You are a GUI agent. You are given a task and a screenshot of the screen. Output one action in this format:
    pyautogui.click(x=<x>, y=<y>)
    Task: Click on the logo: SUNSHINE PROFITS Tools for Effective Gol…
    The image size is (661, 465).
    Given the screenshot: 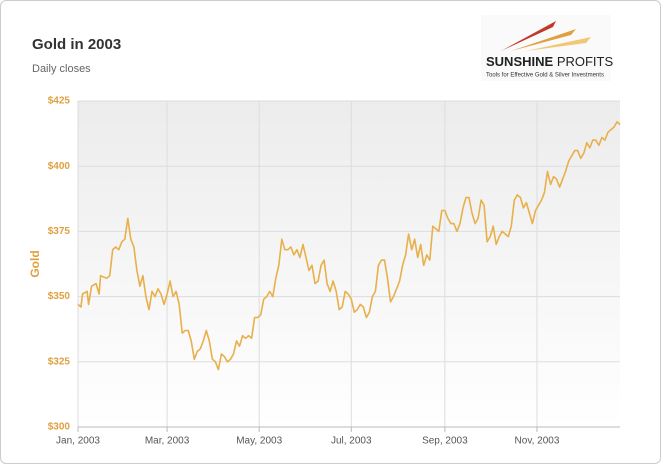 What is the action you would take?
    pyautogui.click(x=547, y=48)
    